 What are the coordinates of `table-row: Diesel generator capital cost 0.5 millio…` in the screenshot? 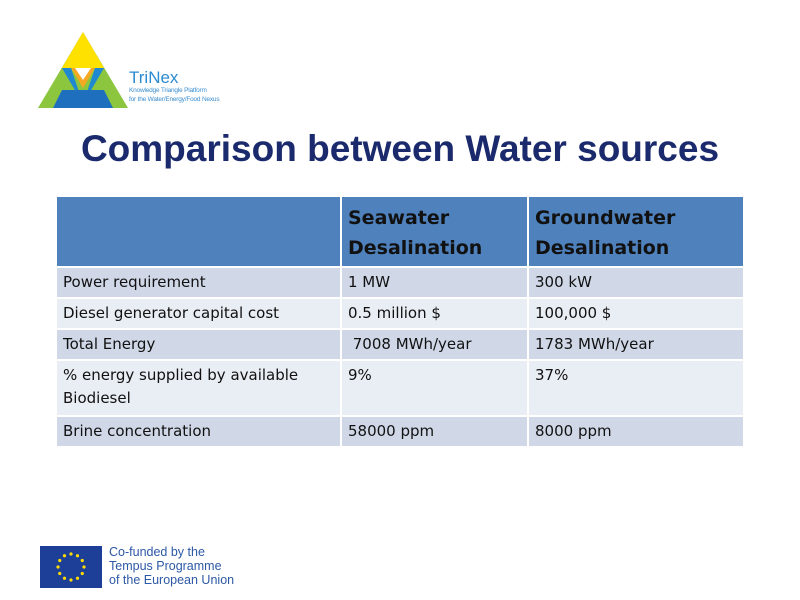 It's located at (400, 313).